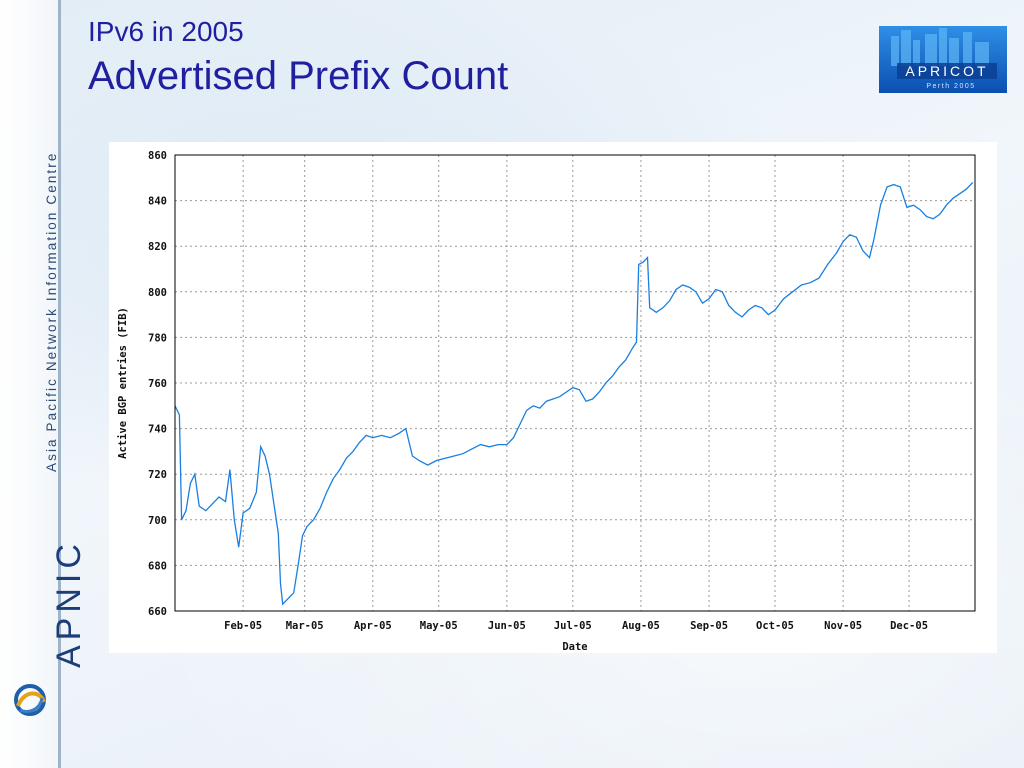  I want to click on y-tick-label: 840, so click(157, 202).